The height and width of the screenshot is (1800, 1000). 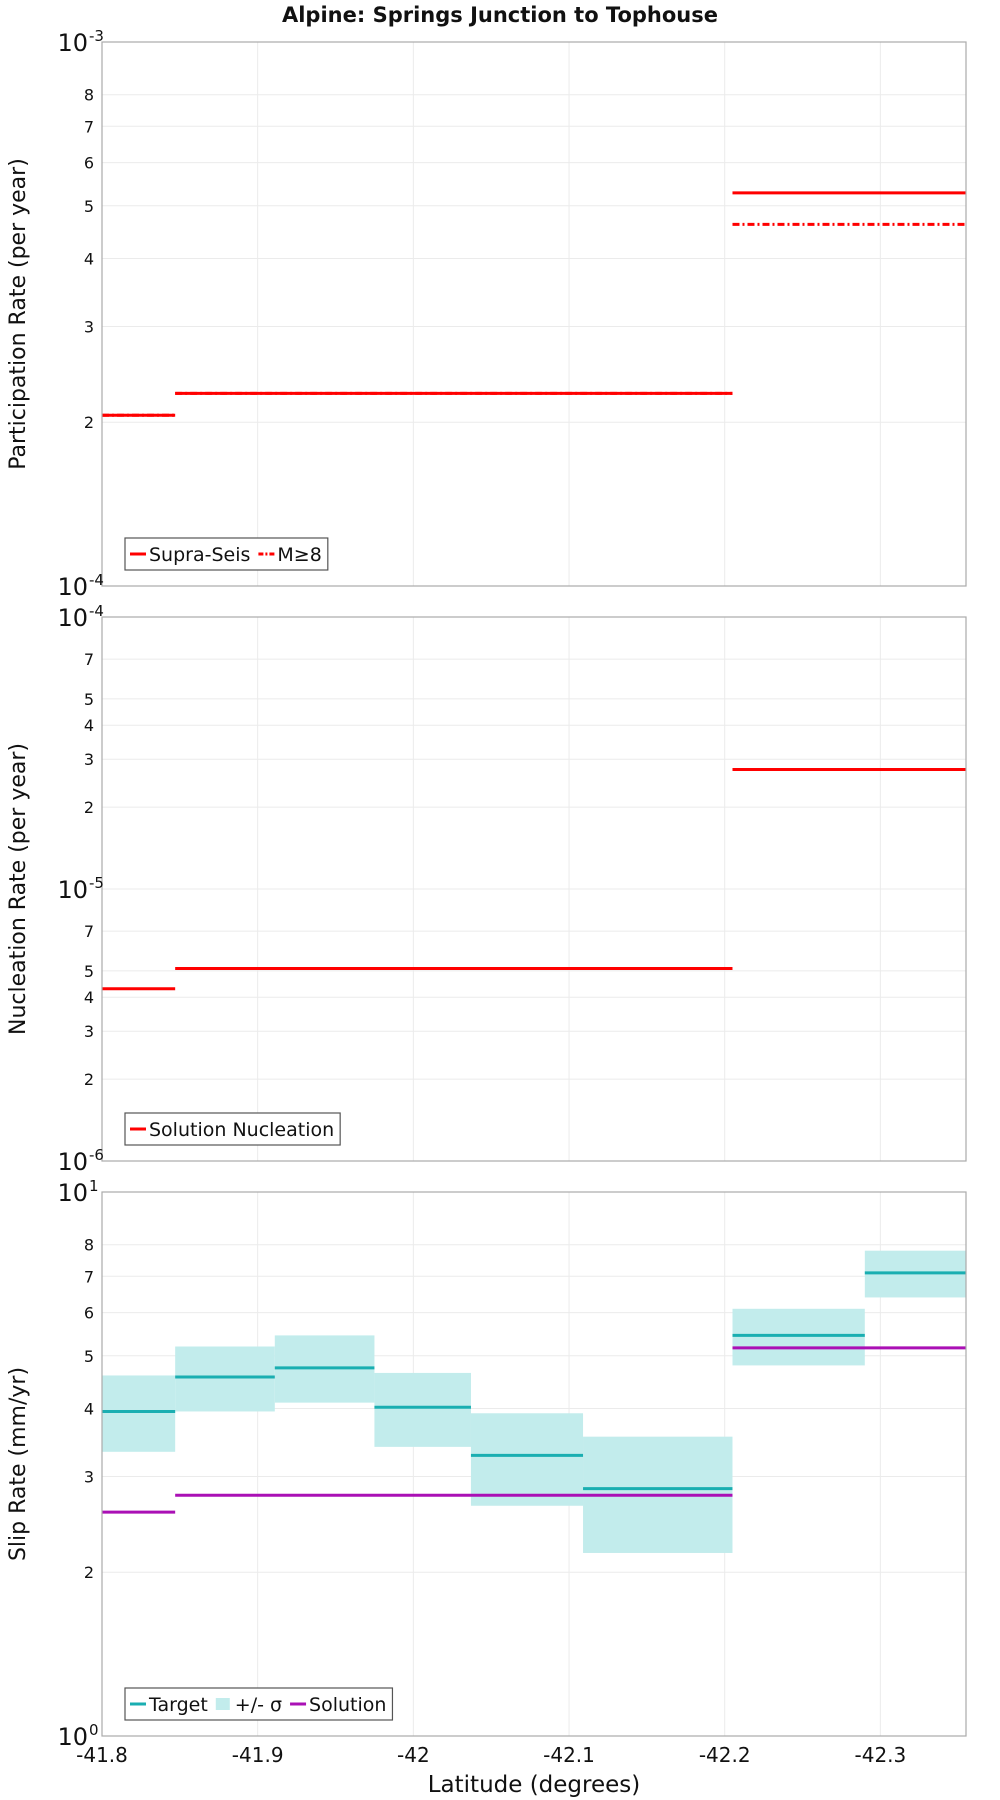 I want to click on x-tick-label: -41.8, so click(x=102, y=1755).